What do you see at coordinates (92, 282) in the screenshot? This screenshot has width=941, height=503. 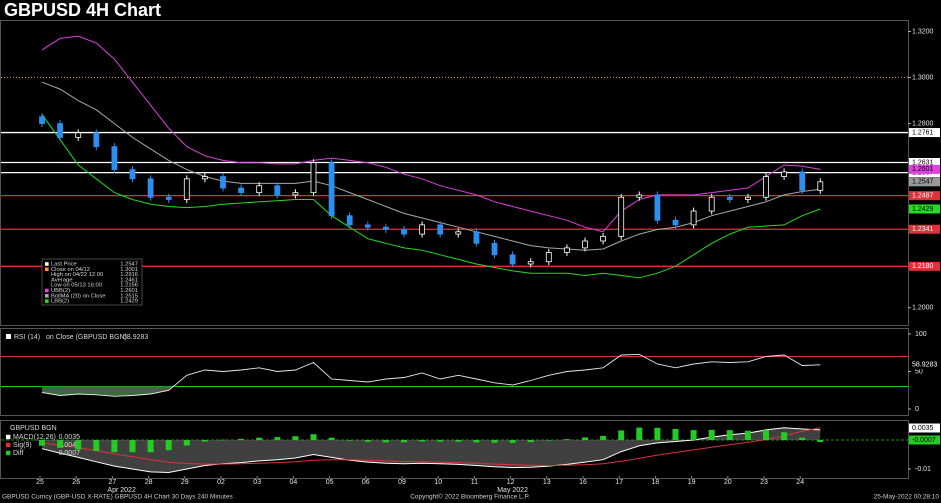 I see `legend-box` at bounding box center [92, 282].